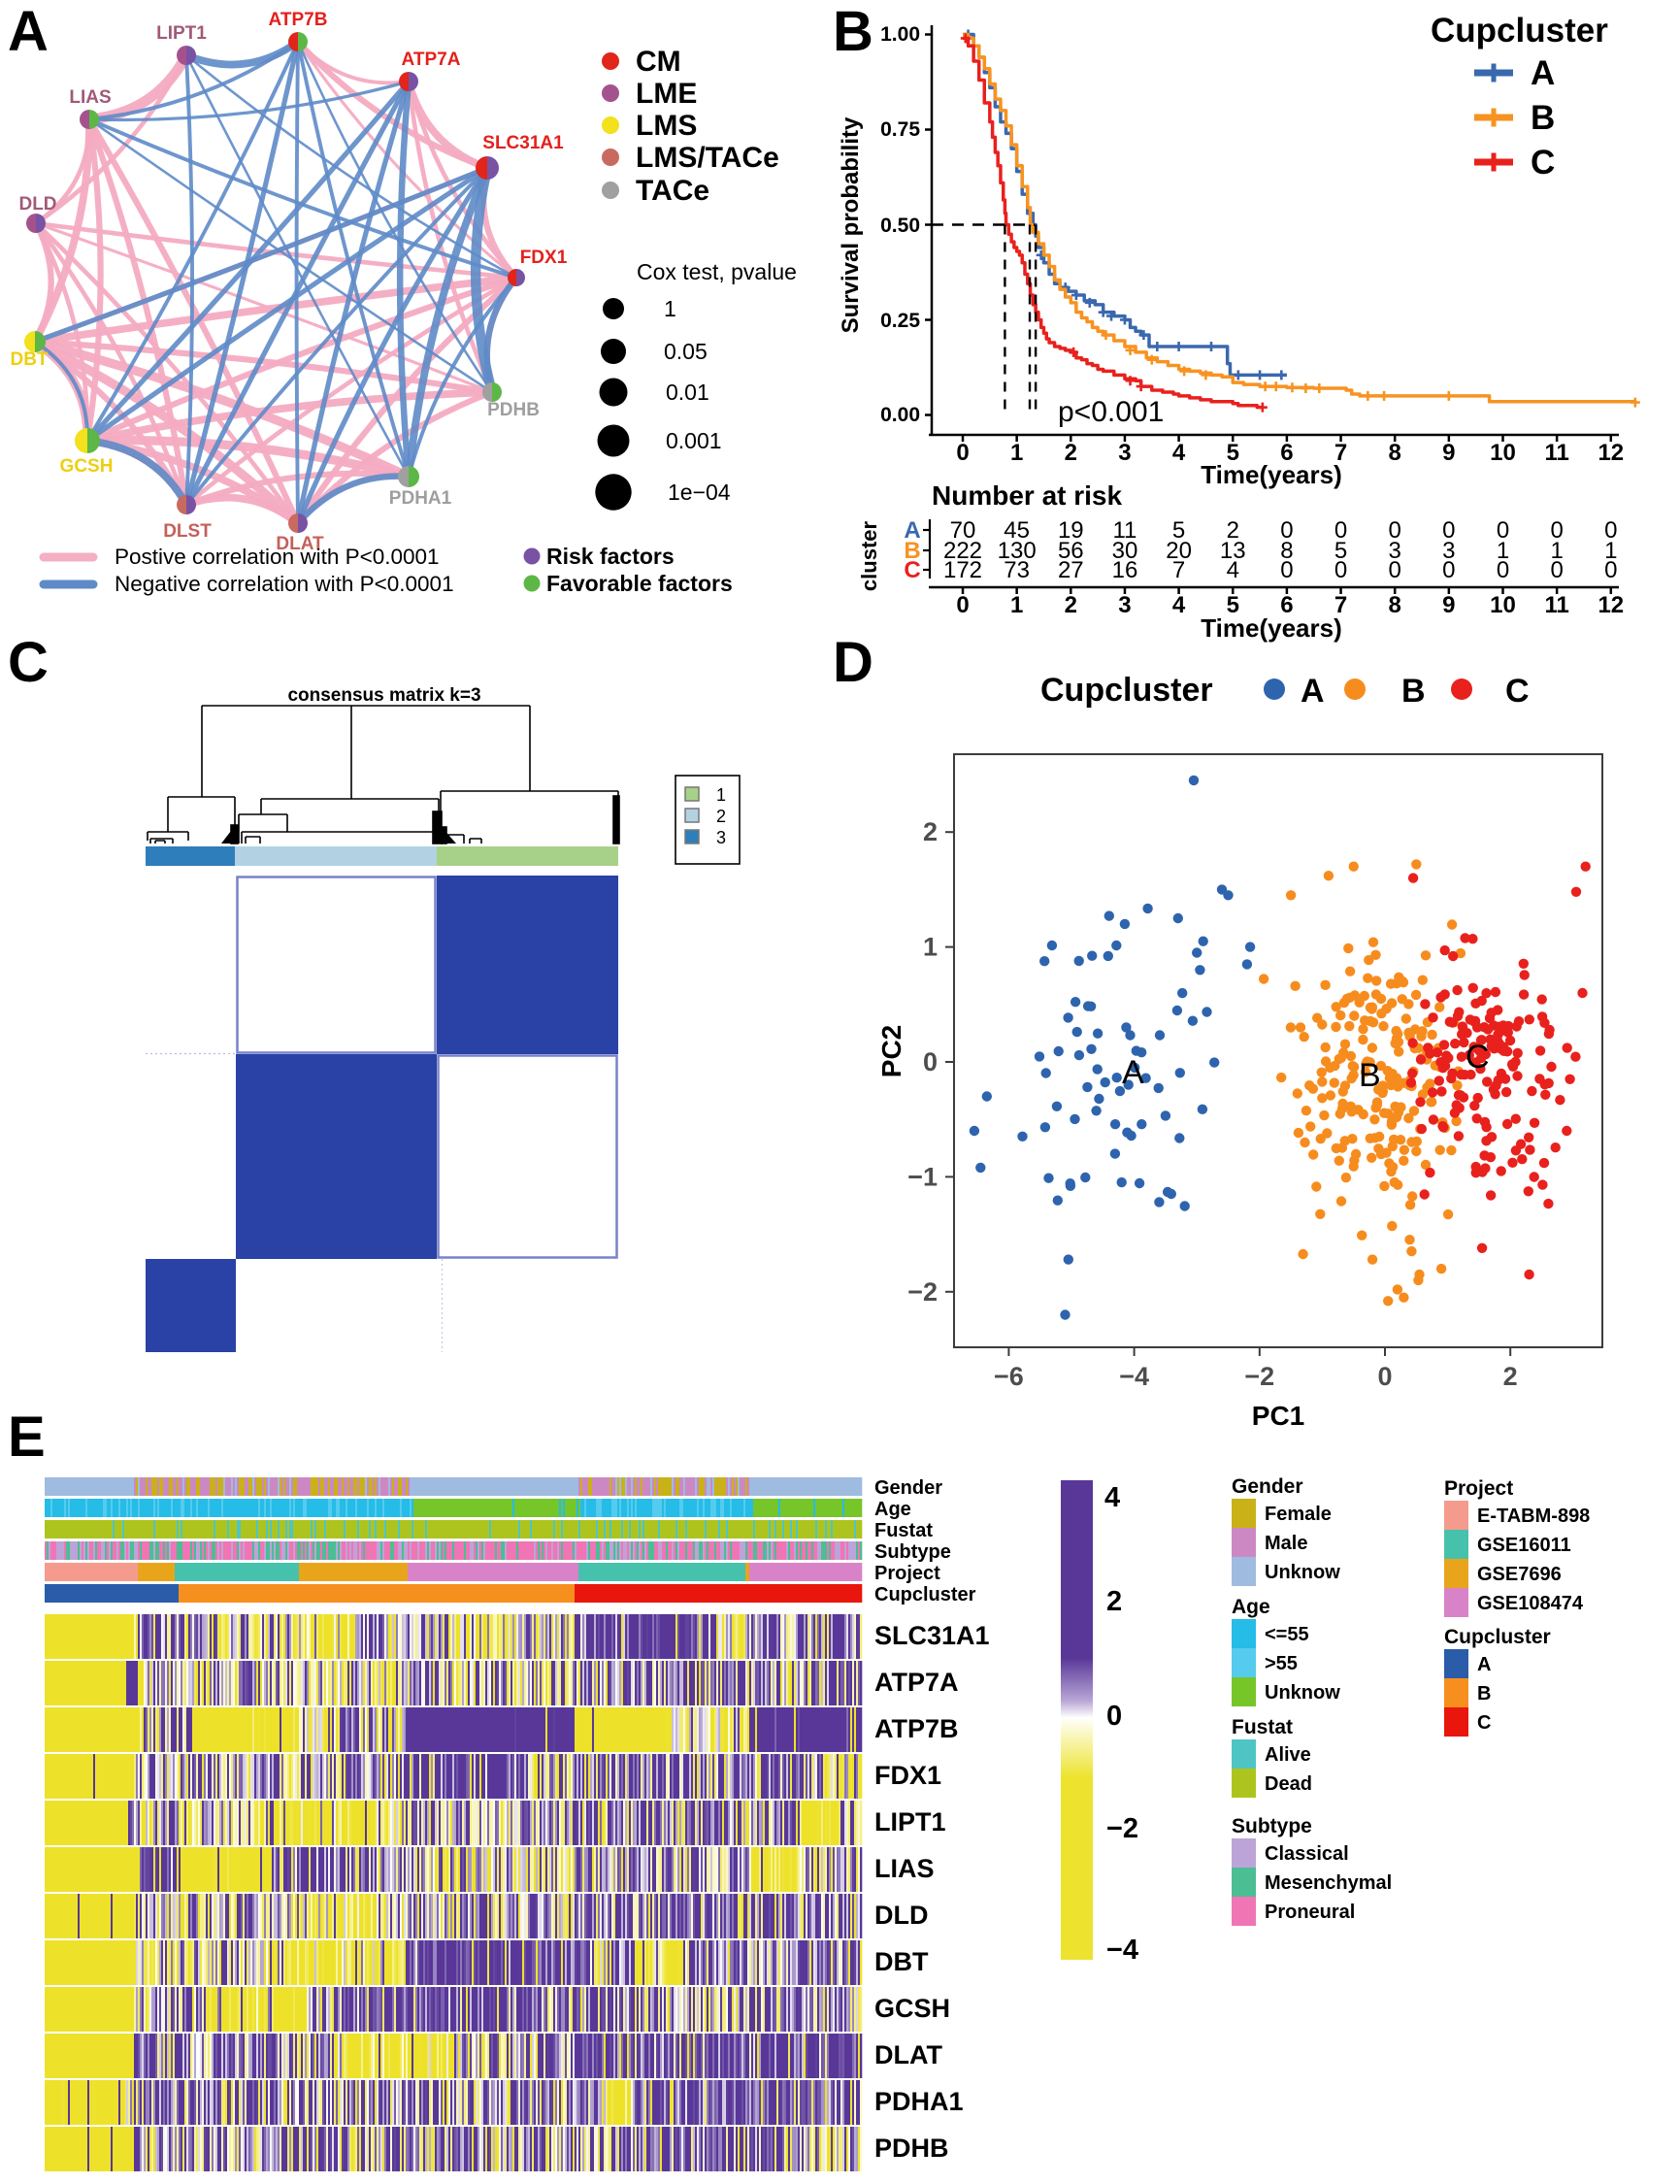 This screenshot has height=2184, width=1680. What do you see at coordinates (37, 204) in the screenshot?
I see `svg-text: DLD` at bounding box center [37, 204].